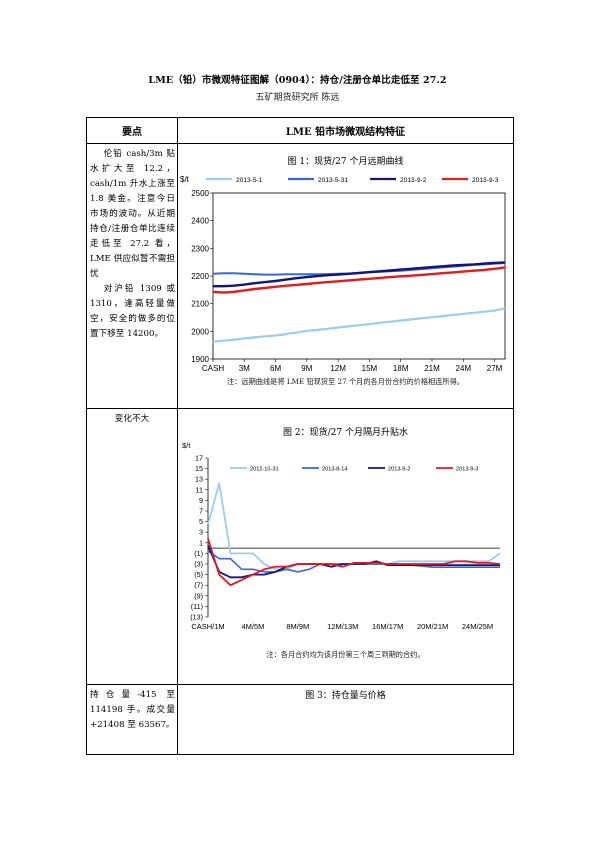 The height and width of the screenshot is (842, 595). Describe the element at coordinates (196, 617) in the screenshot. I see `y-tick-label: (13)` at that location.